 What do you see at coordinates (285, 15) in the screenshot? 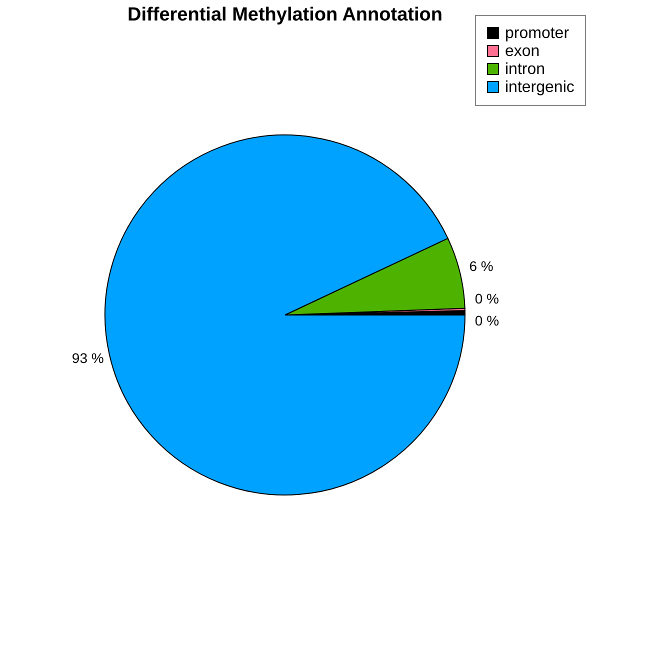
I see `chart-title: Differential Methylation Annotation` at bounding box center [285, 15].